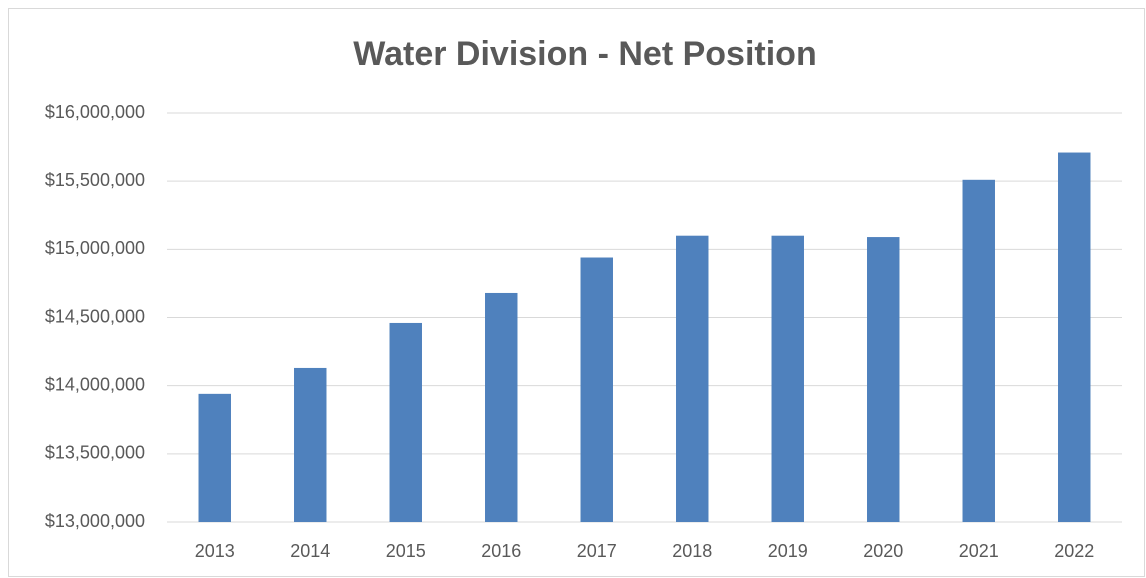 The height and width of the screenshot is (578, 1146). What do you see at coordinates (95, 180) in the screenshot?
I see `y-tick-label: $15,500,000` at bounding box center [95, 180].